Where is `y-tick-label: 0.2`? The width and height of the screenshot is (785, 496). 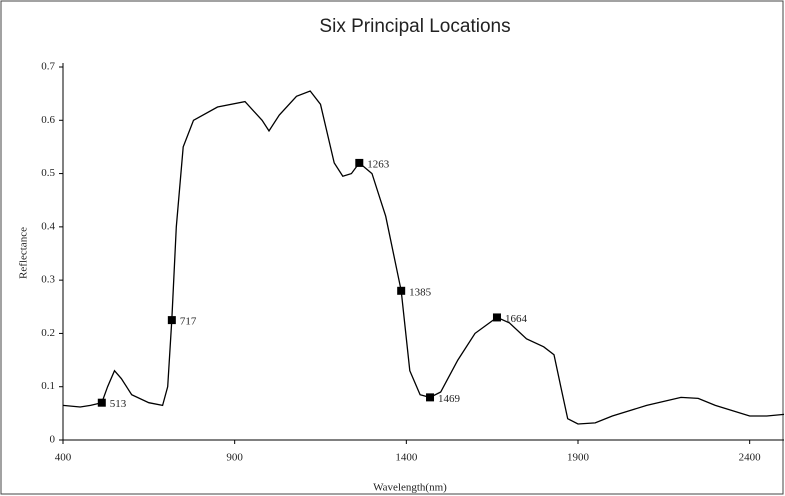 y-tick-label: 0.2 is located at coordinates (48, 333).